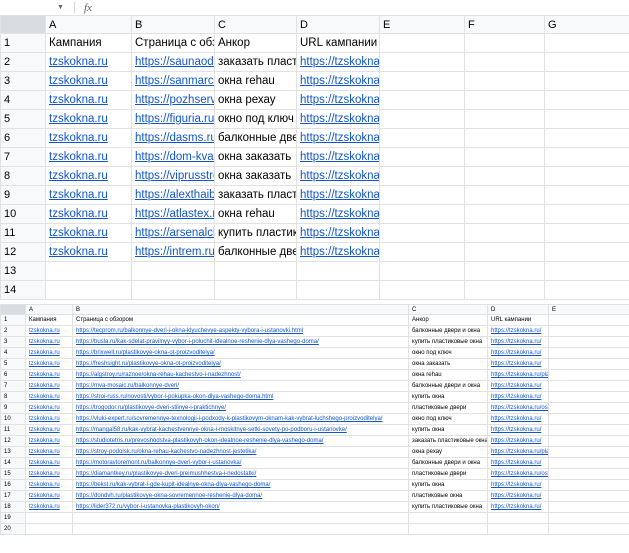  I want to click on sheet-top-cell-G1, so click(586, 43).